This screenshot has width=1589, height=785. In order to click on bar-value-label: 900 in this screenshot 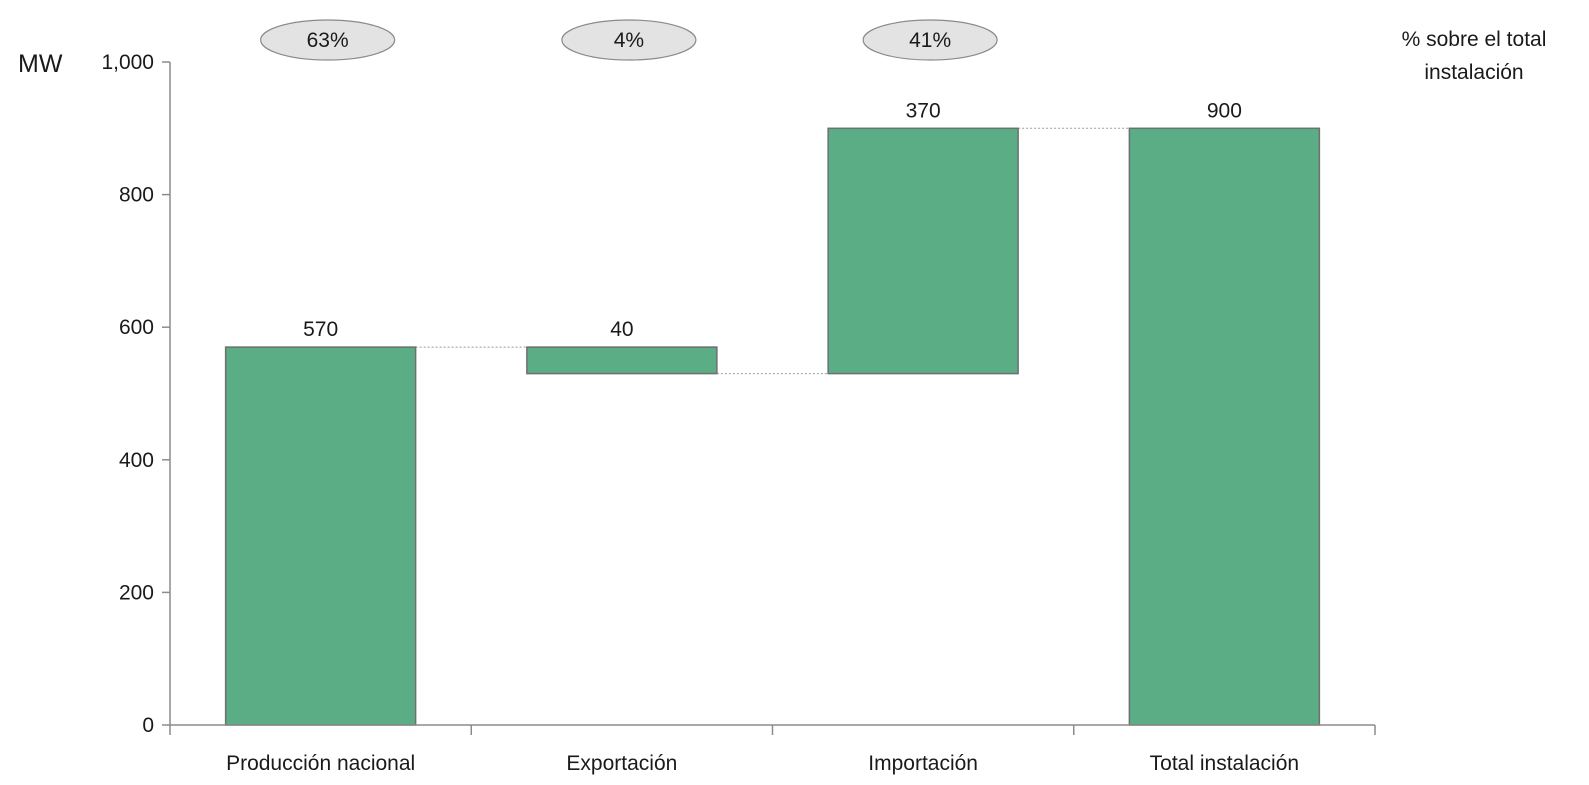, I will do `click(1224, 110)`.